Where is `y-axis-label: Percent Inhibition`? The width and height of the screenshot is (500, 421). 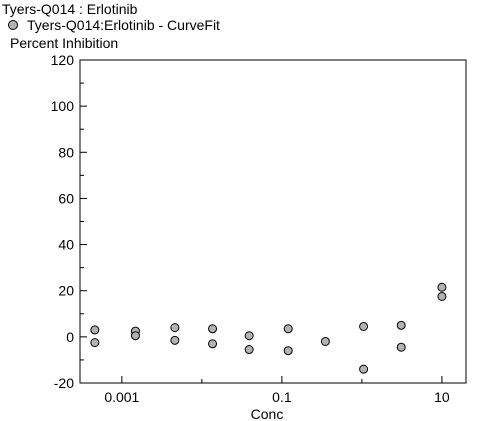 y-axis-label: Percent Inhibition is located at coordinates (64, 43).